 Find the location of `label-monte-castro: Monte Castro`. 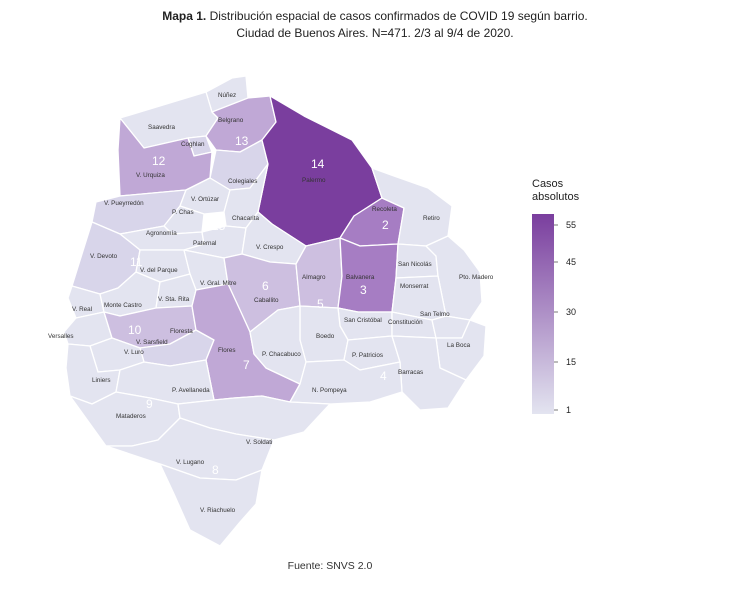

label-monte-castro: Monte Castro is located at coordinates (123, 305).